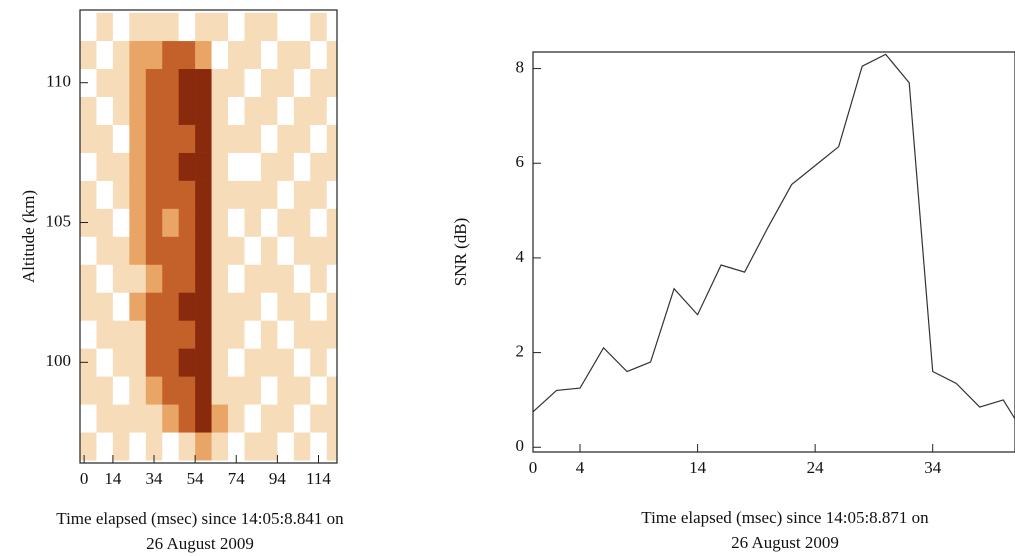 This screenshot has width=1015, height=556. I want to click on y-tick-label: 110, so click(58, 81).